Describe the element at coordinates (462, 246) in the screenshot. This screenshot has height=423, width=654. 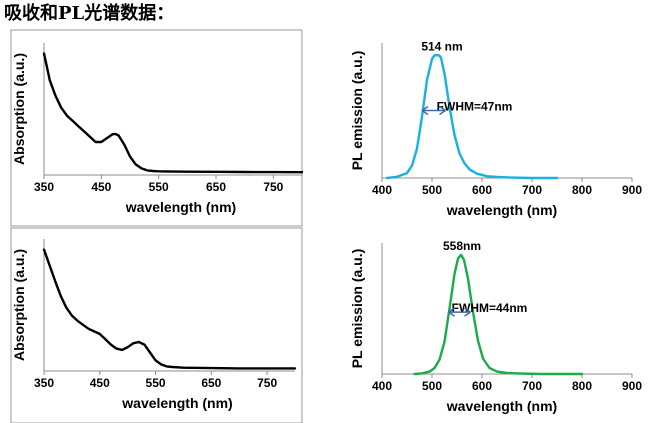
I see `annotation-1: 558nm` at that location.